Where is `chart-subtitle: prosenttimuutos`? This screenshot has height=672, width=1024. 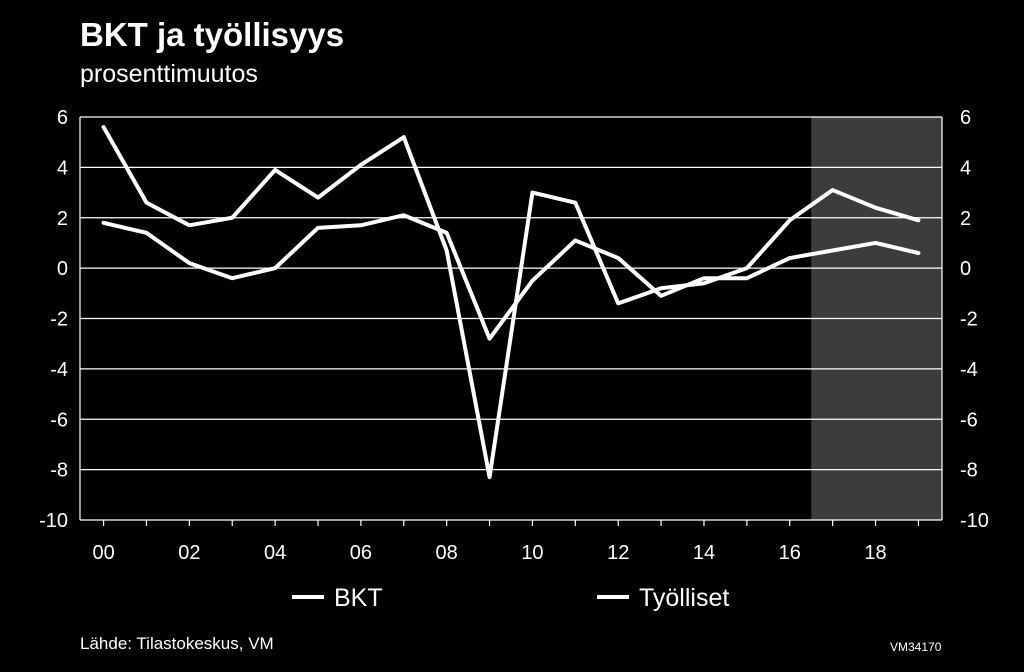 chart-subtitle: prosenttimuutos is located at coordinates (169, 74).